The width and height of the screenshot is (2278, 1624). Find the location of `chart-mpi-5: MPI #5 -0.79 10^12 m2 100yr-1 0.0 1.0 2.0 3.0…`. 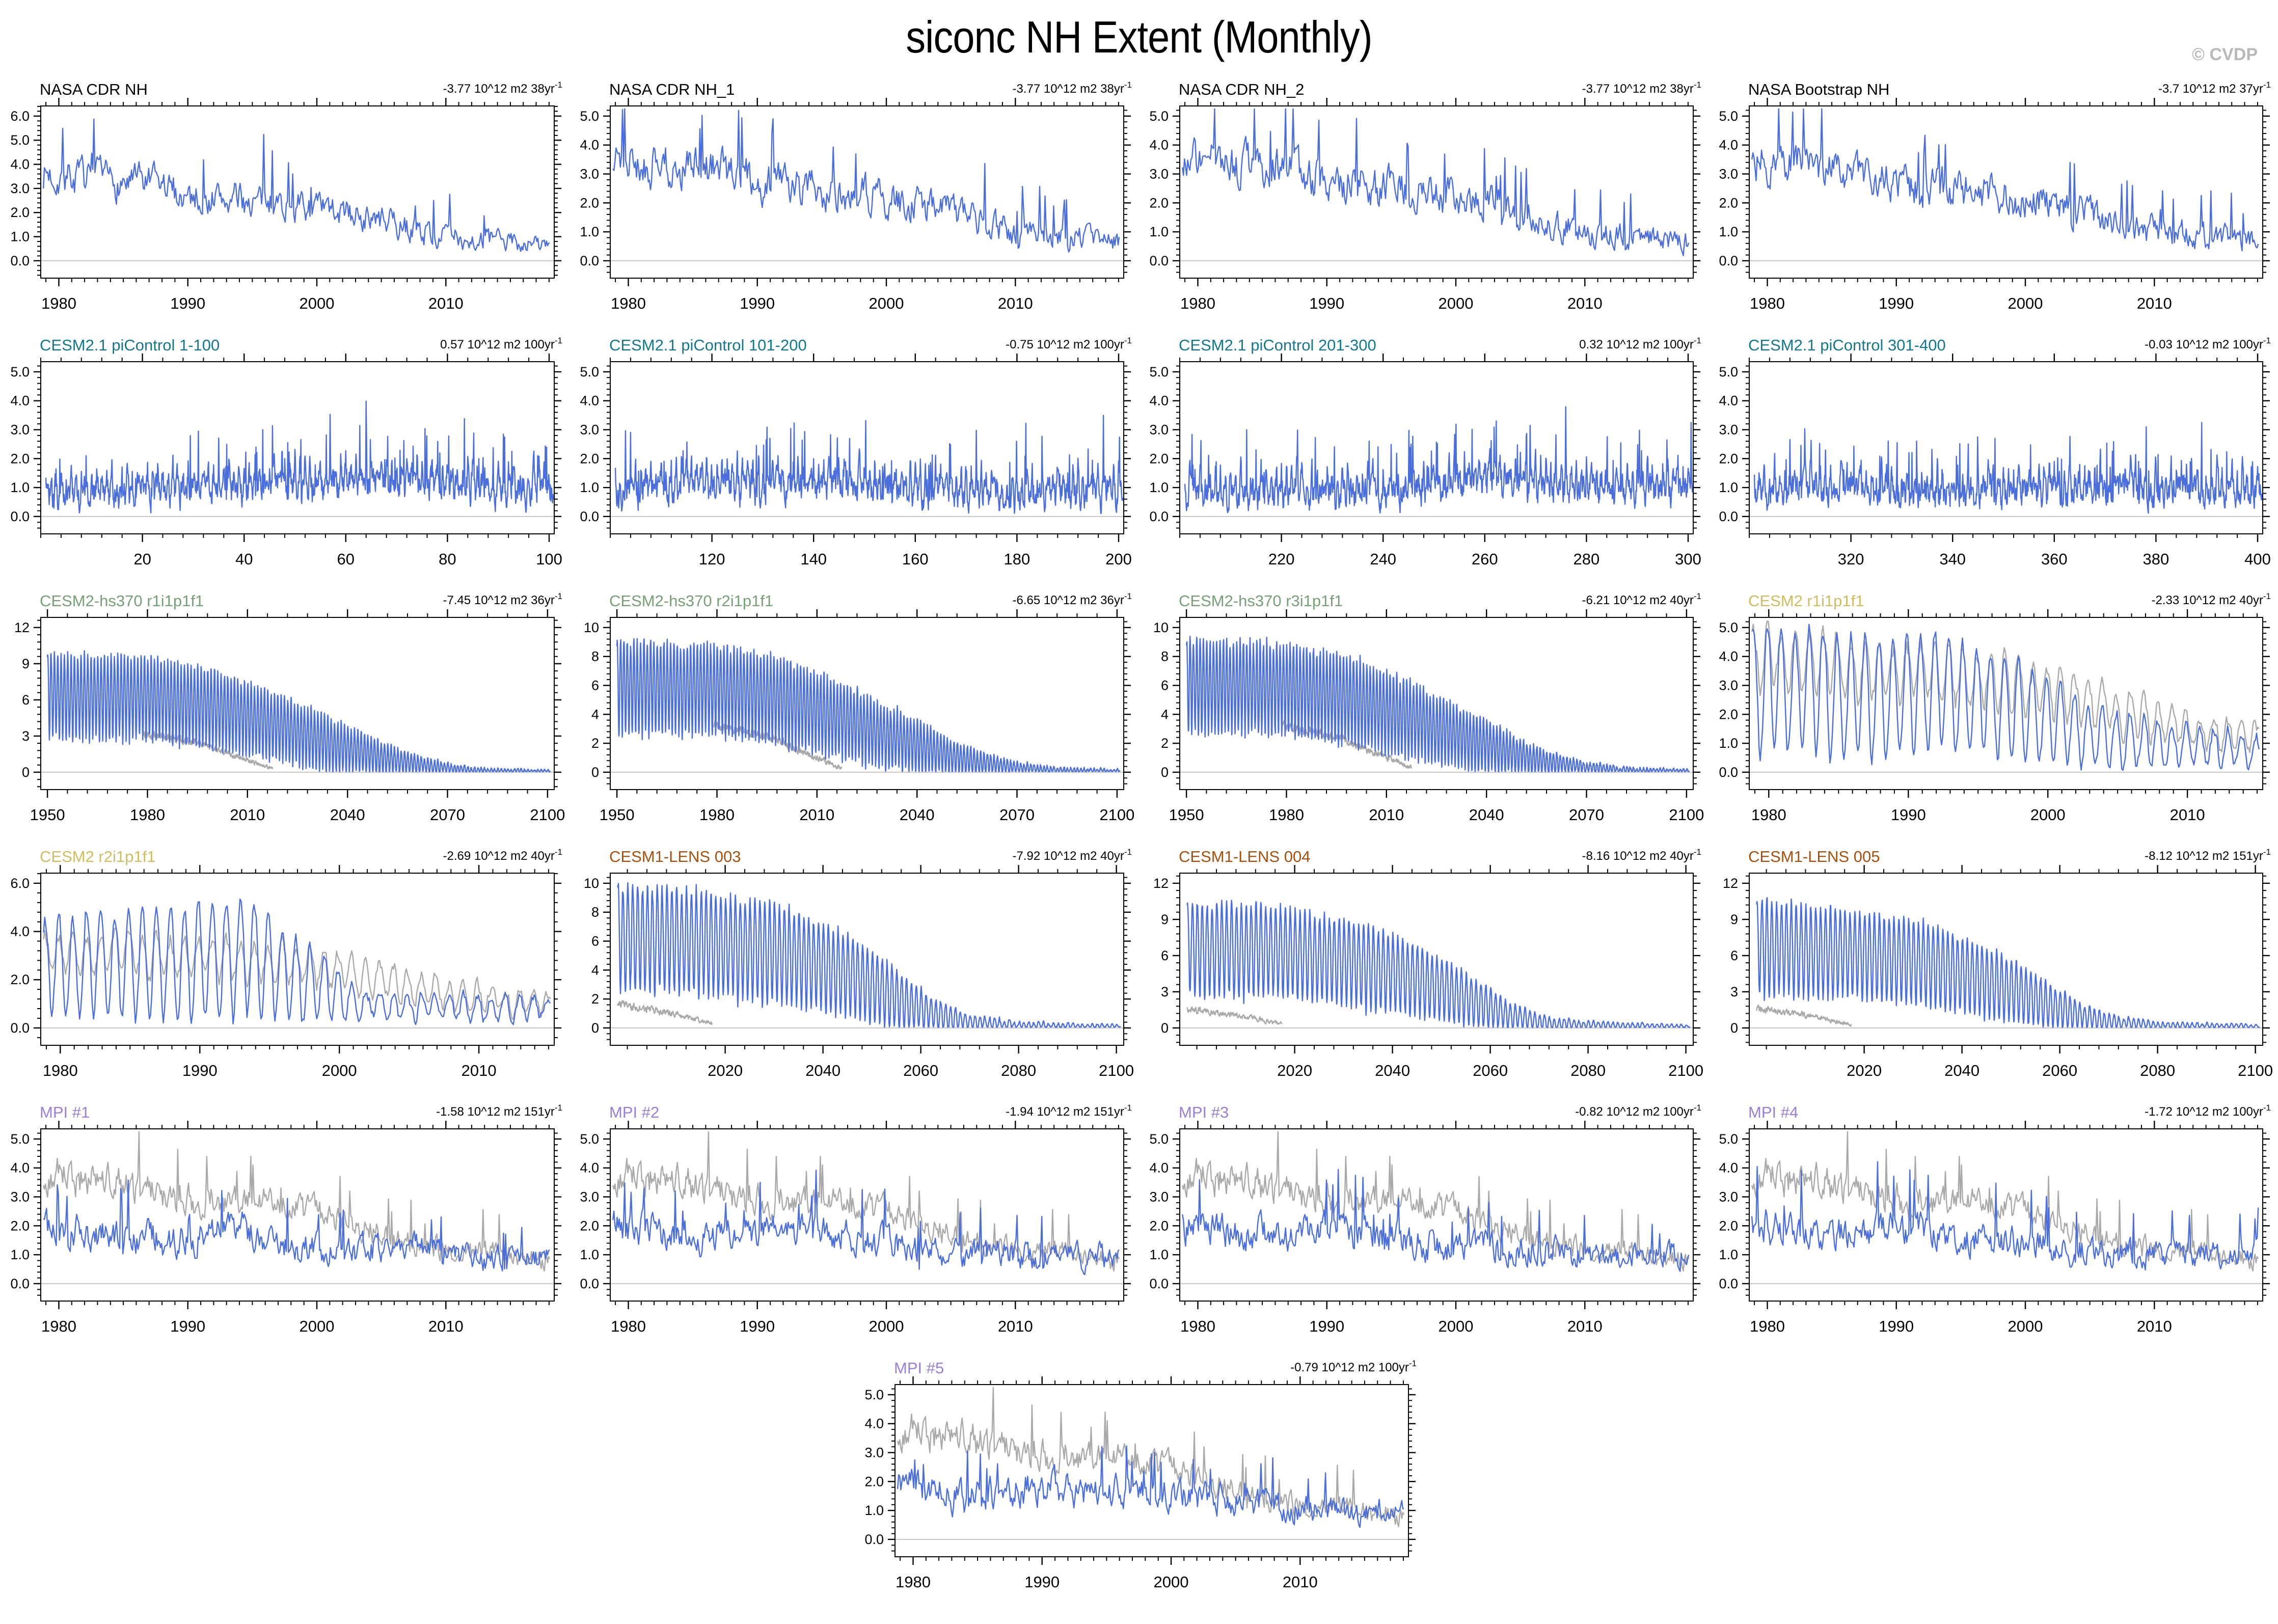

chart-mpi-5: MPI #5 -0.79 10^12 m2 100yr-1 0.0 1.0 2.0 3.0… is located at coordinates (1140, 1475).